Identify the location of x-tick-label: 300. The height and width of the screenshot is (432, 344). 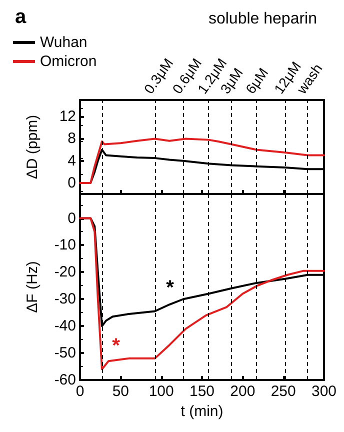
(324, 391).